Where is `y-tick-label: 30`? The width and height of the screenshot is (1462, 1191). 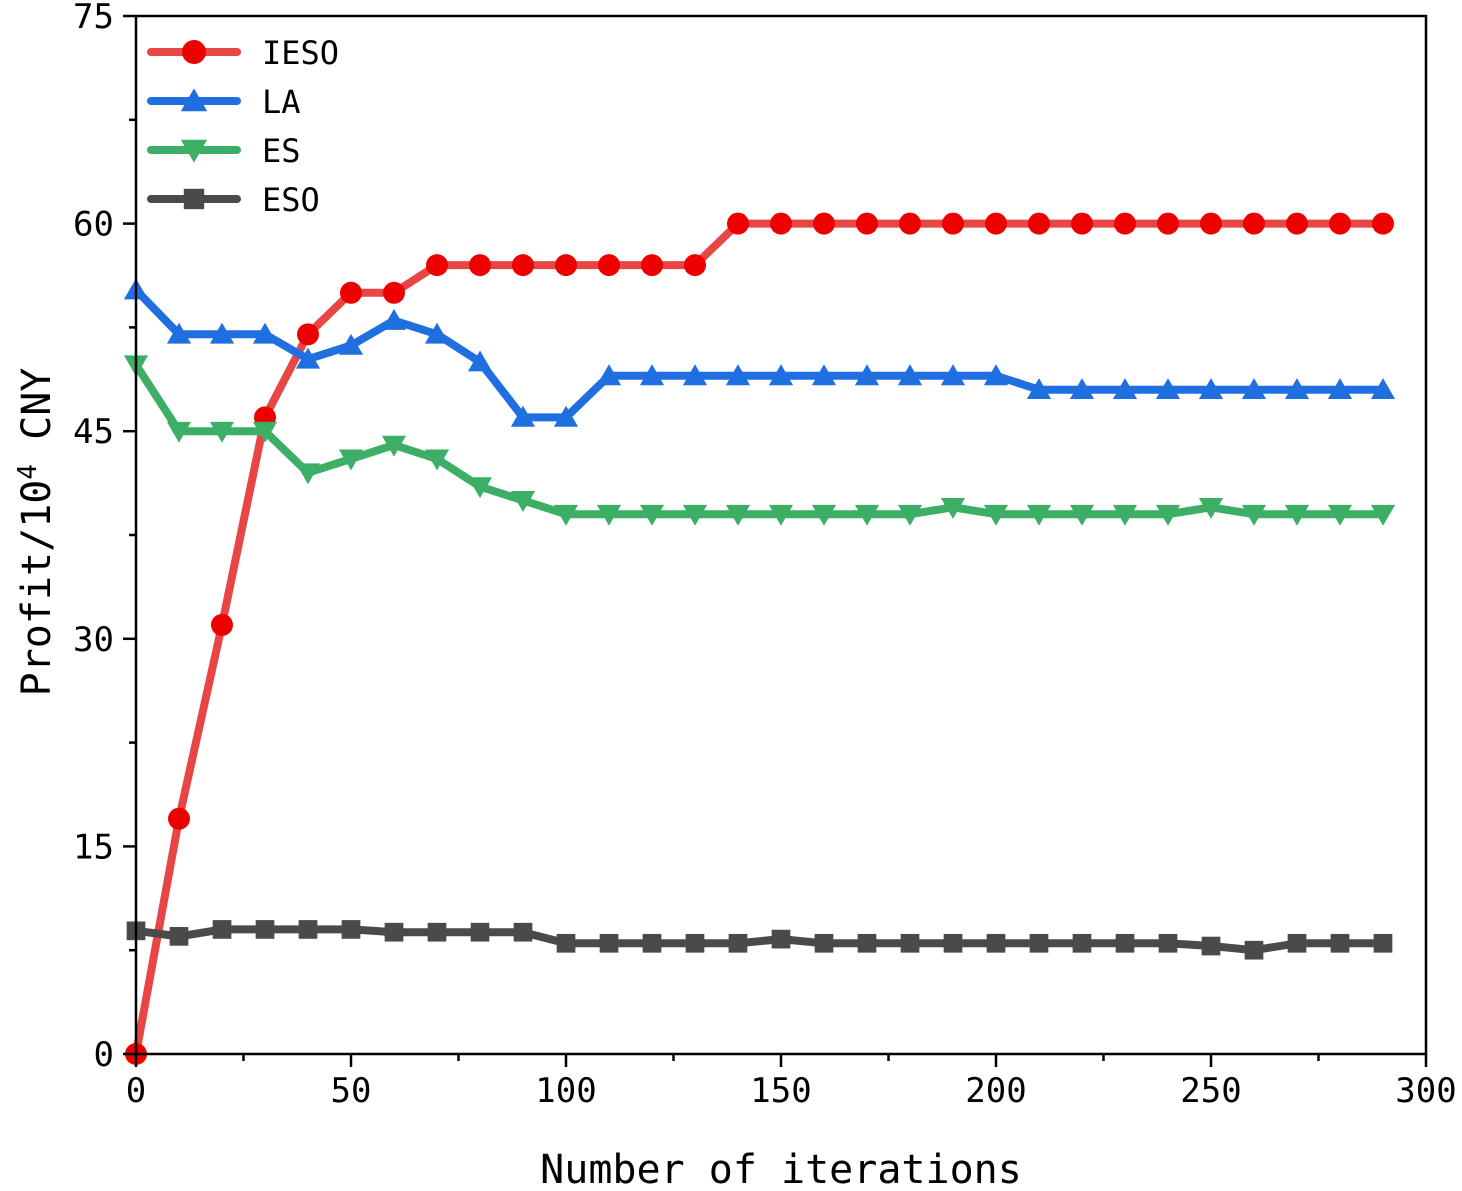 y-tick-label: 30 is located at coordinates (93, 640).